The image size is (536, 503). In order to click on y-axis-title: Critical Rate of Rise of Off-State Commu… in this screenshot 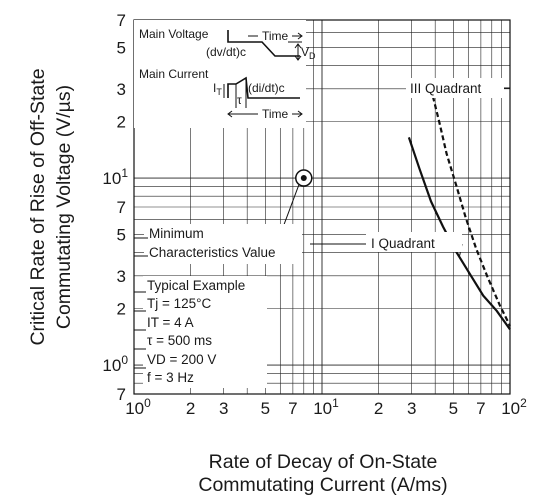, I will do `click(51, 206)`.